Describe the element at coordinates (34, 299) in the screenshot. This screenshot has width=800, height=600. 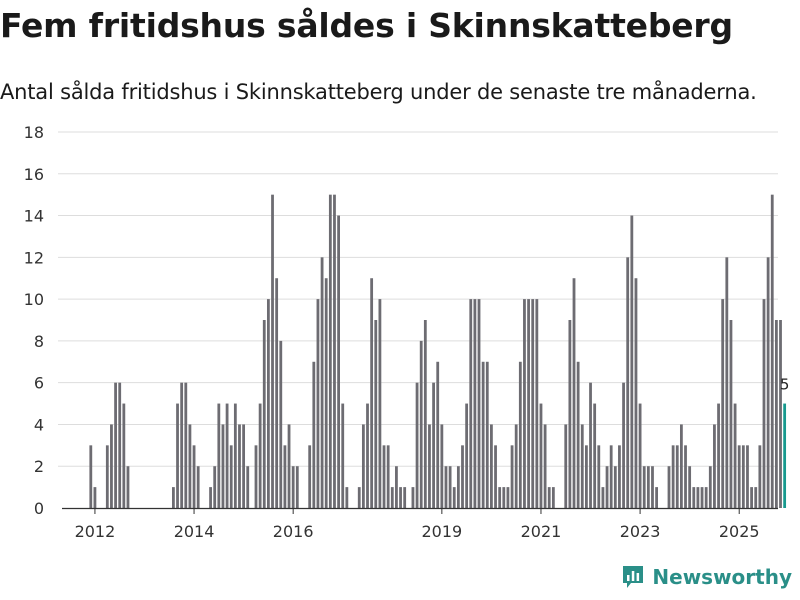
I see `y-tick-label: 10` at that location.